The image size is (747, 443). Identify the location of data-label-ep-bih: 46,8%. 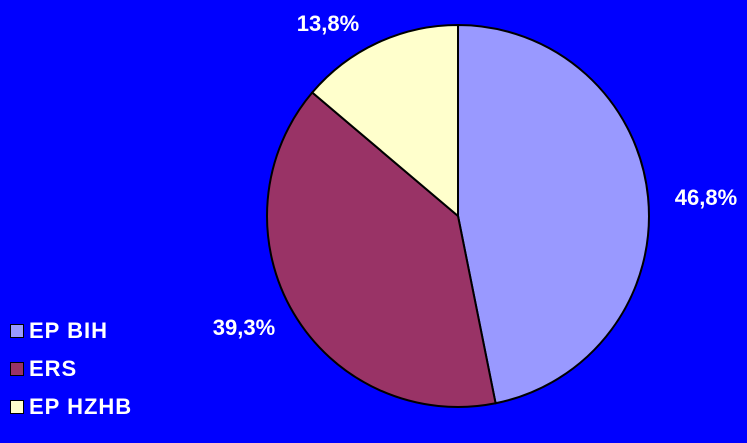
(706, 197).